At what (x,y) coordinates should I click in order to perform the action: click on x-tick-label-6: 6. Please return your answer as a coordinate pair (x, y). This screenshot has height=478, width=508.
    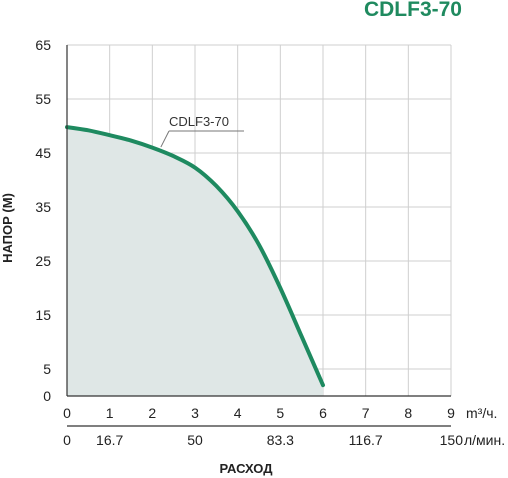
    Looking at the image, I should click on (323, 413).